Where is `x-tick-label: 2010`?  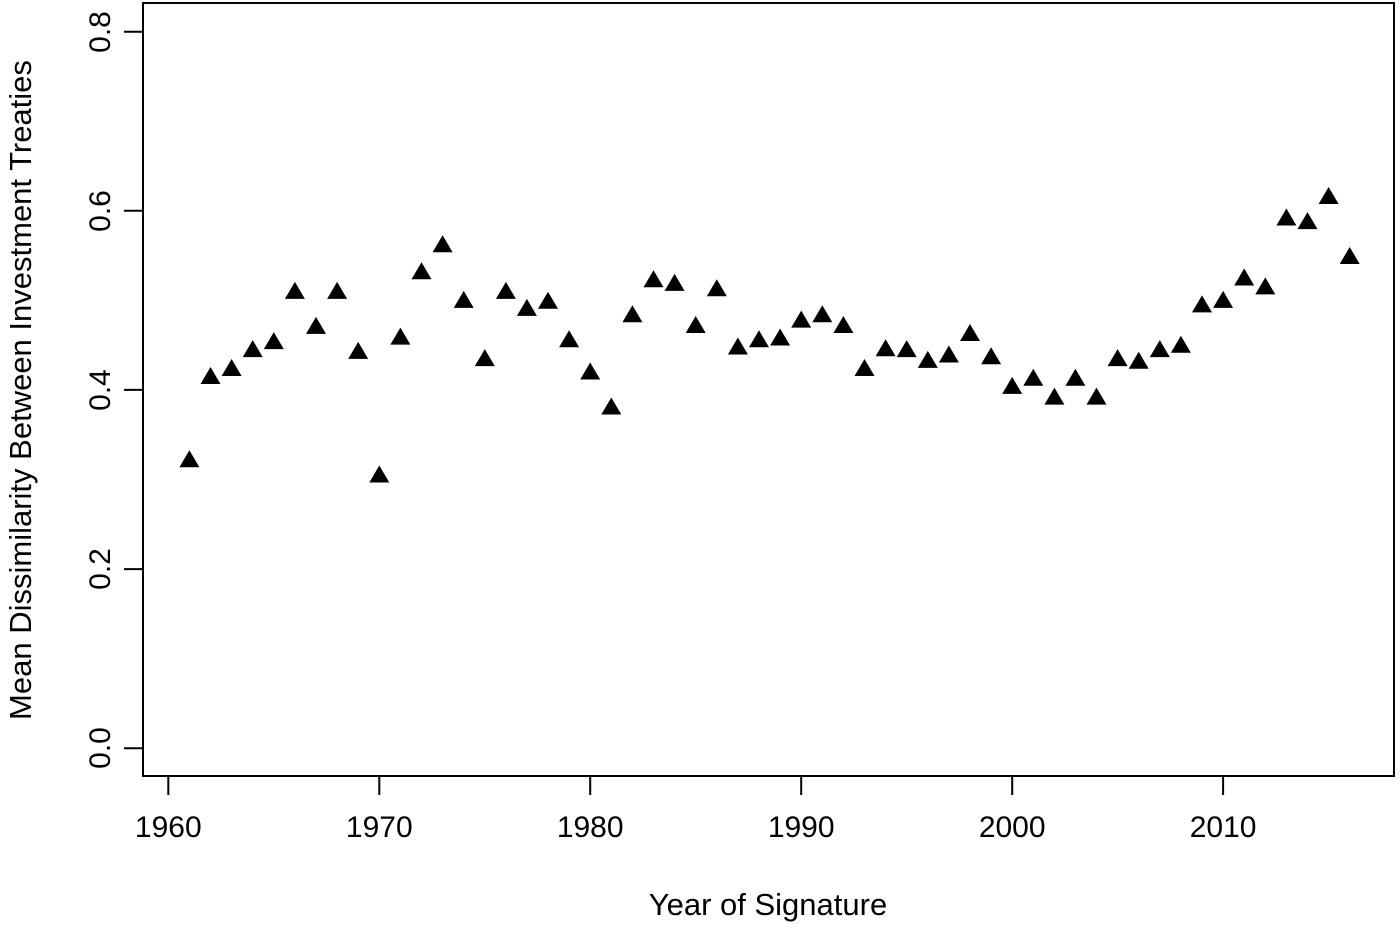
x-tick-label: 2010 is located at coordinates (1223, 827).